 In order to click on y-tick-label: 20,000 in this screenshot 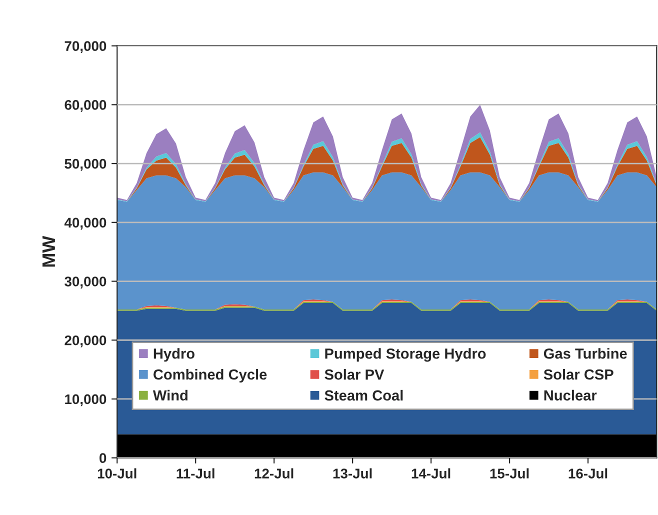, I will do `click(85, 341)`.